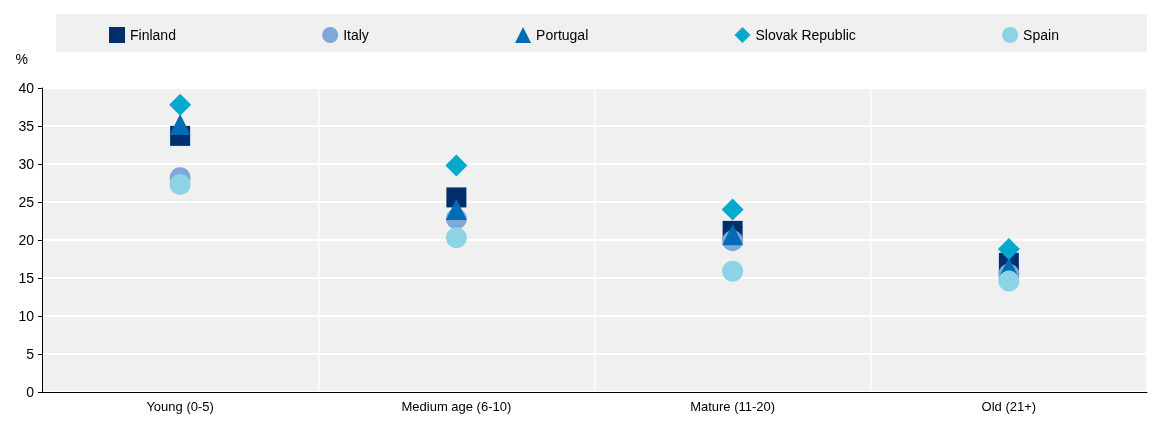 The image size is (1157, 426). What do you see at coordinates (356, 35) in the screenshot?
I see `legend-label: Italy` at bounding box center [356, 35].